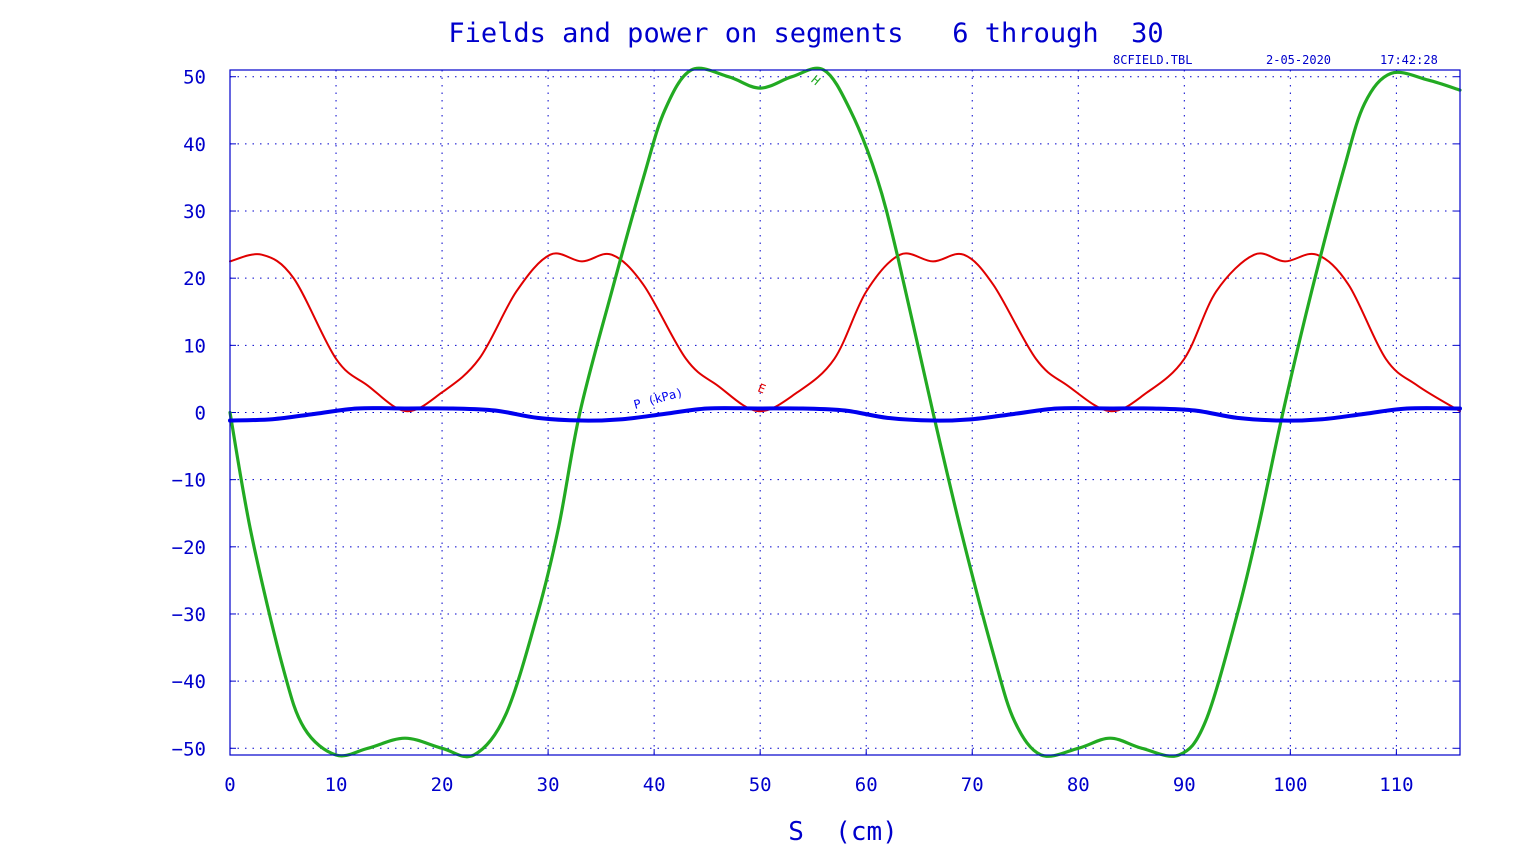 The image size is (1536, 864). Describe the element at coordinates (189, 615) in the screenshot. I see `y-tick-label: −30` at that location.